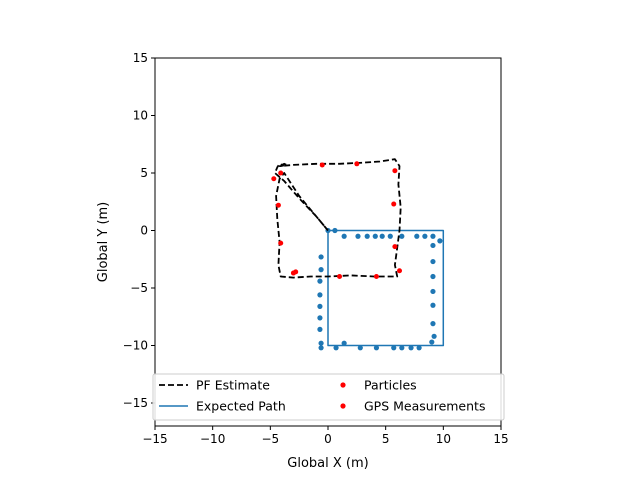 The width and height of the screenshot is (640, 483). What do you see at coordinates (443, 439) in the screenshot?
I see `x-tick-label: 10` at bounding box center [443, 439].